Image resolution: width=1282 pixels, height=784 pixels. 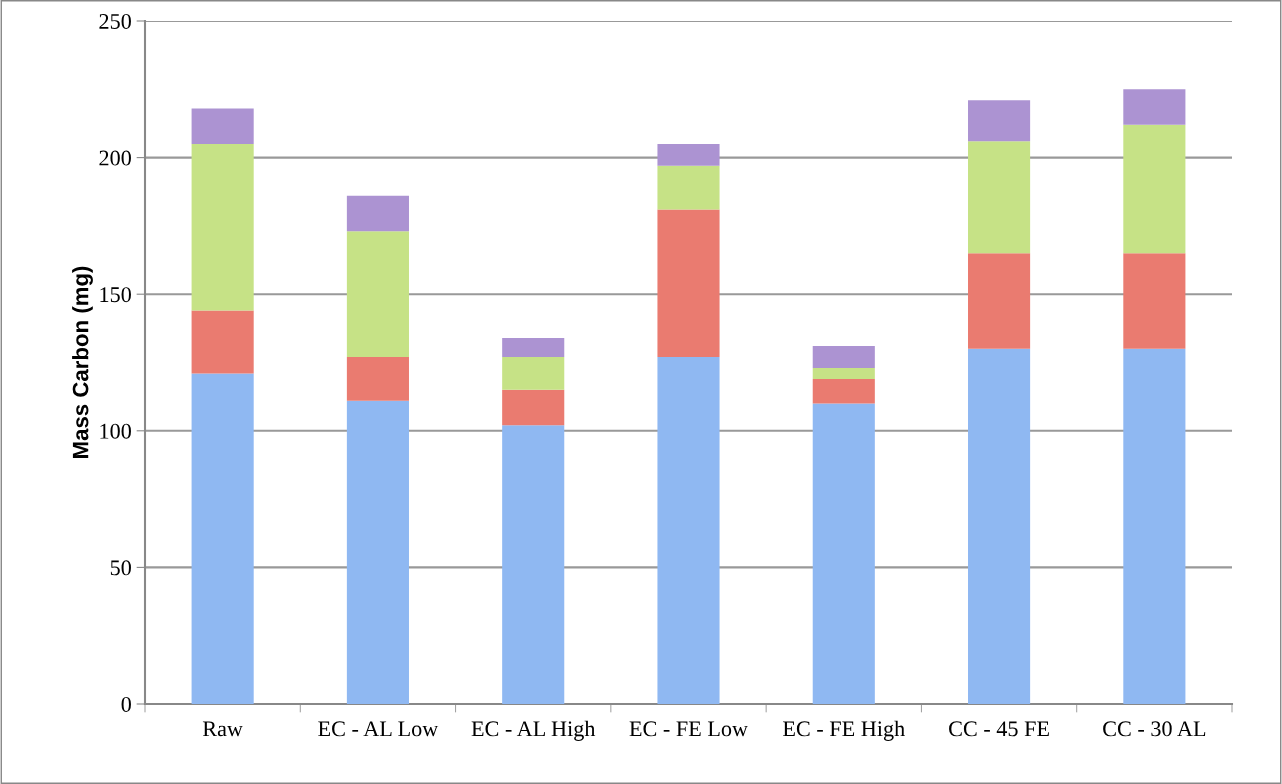 I want to click on x-tick-label: Raw, so click(x=222, y=729).